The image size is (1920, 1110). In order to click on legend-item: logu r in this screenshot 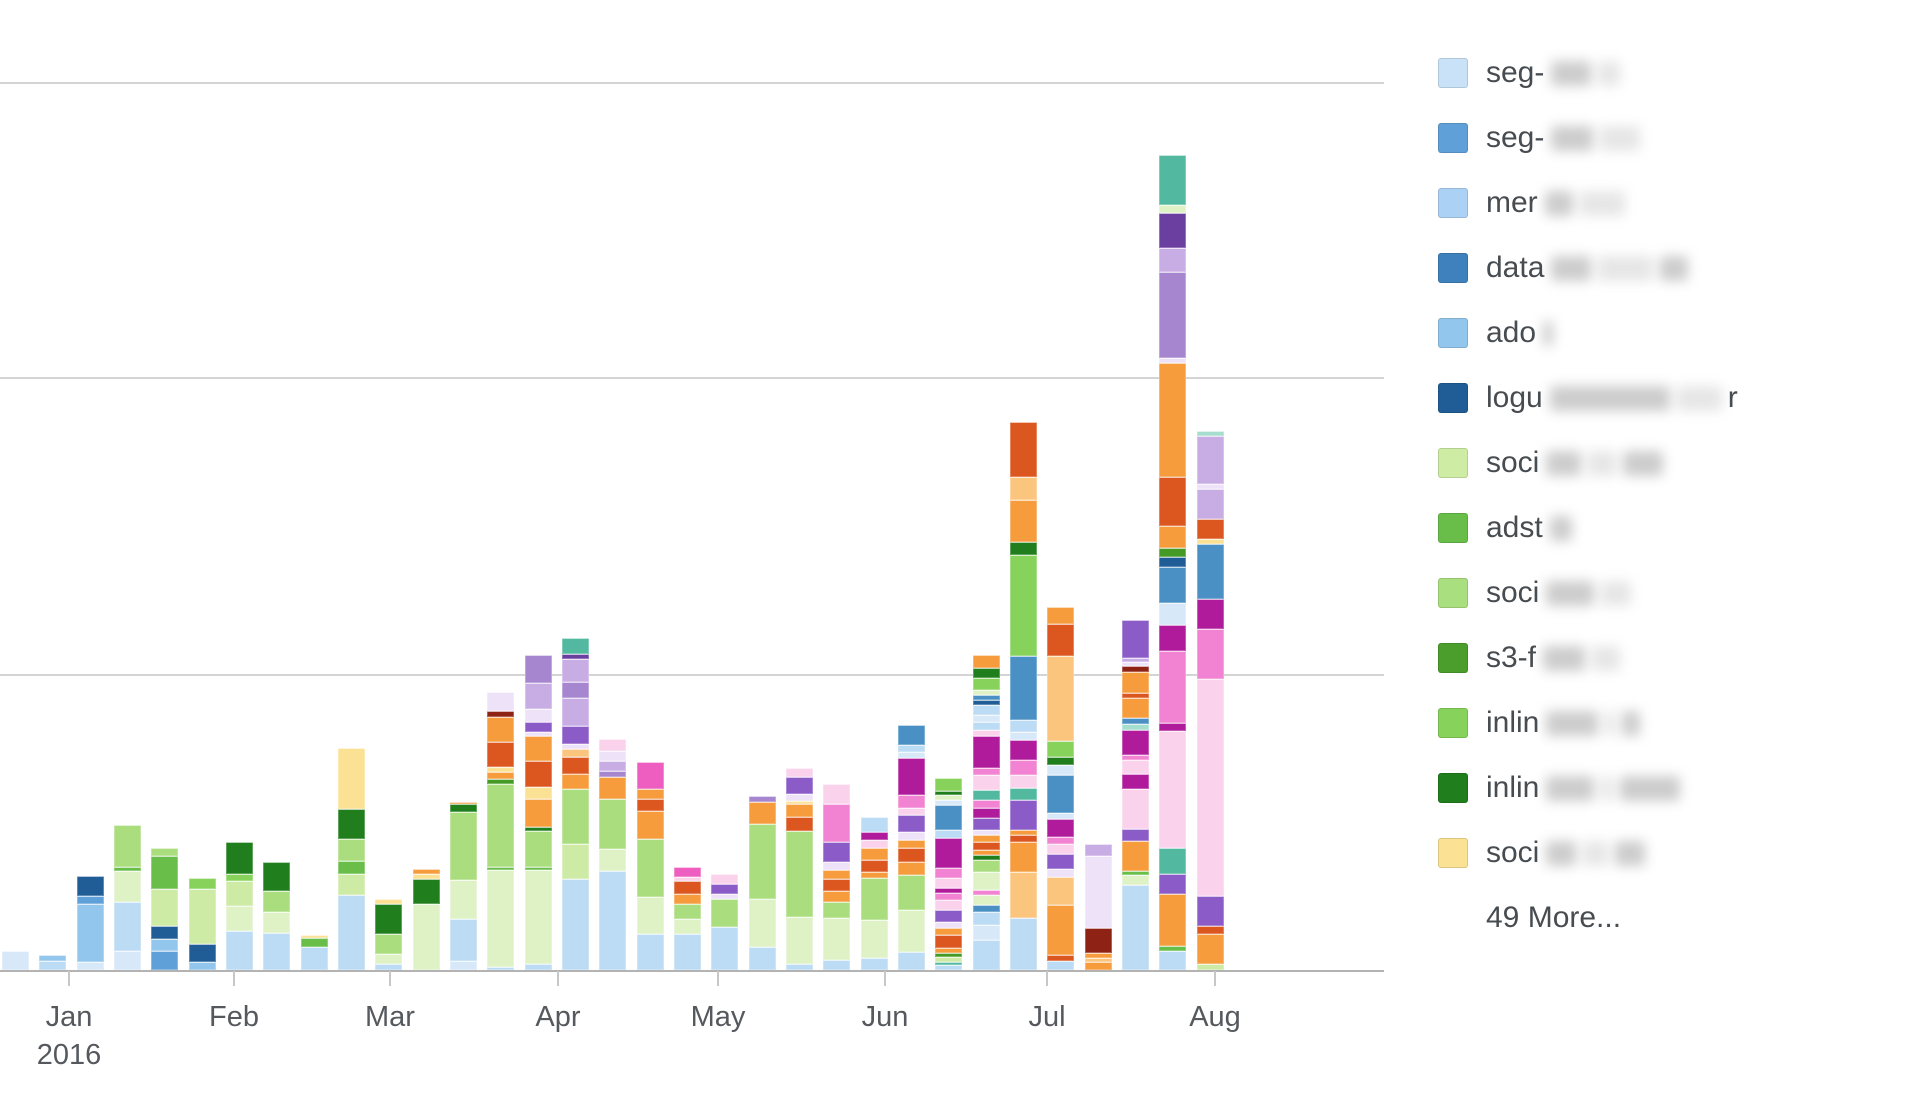, I will do `click(1588, 398)`.